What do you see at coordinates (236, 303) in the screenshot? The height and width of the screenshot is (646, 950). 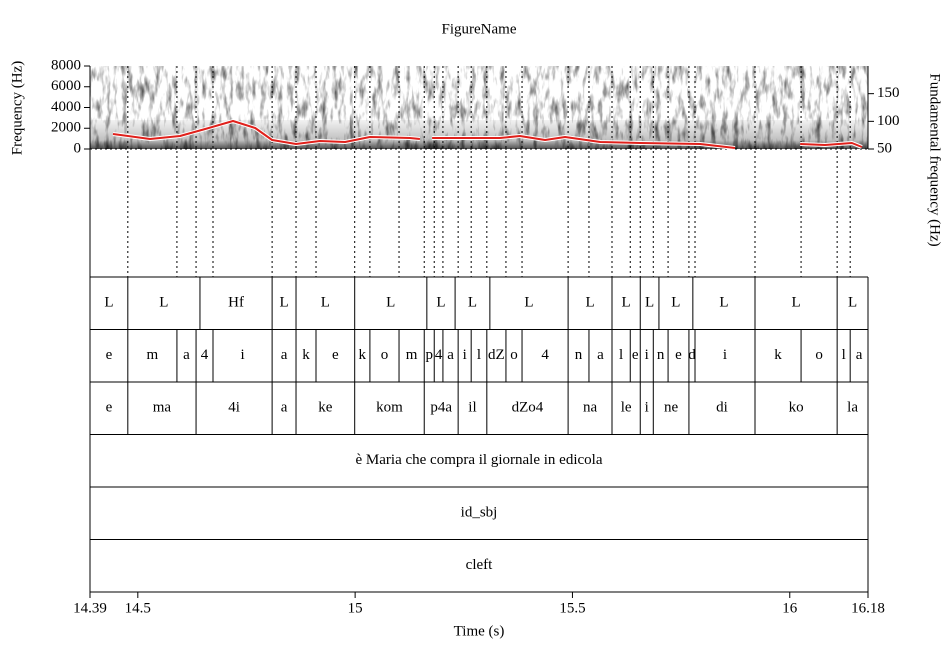 I see `interval-label: Hf` at bounding box center [236, 303].